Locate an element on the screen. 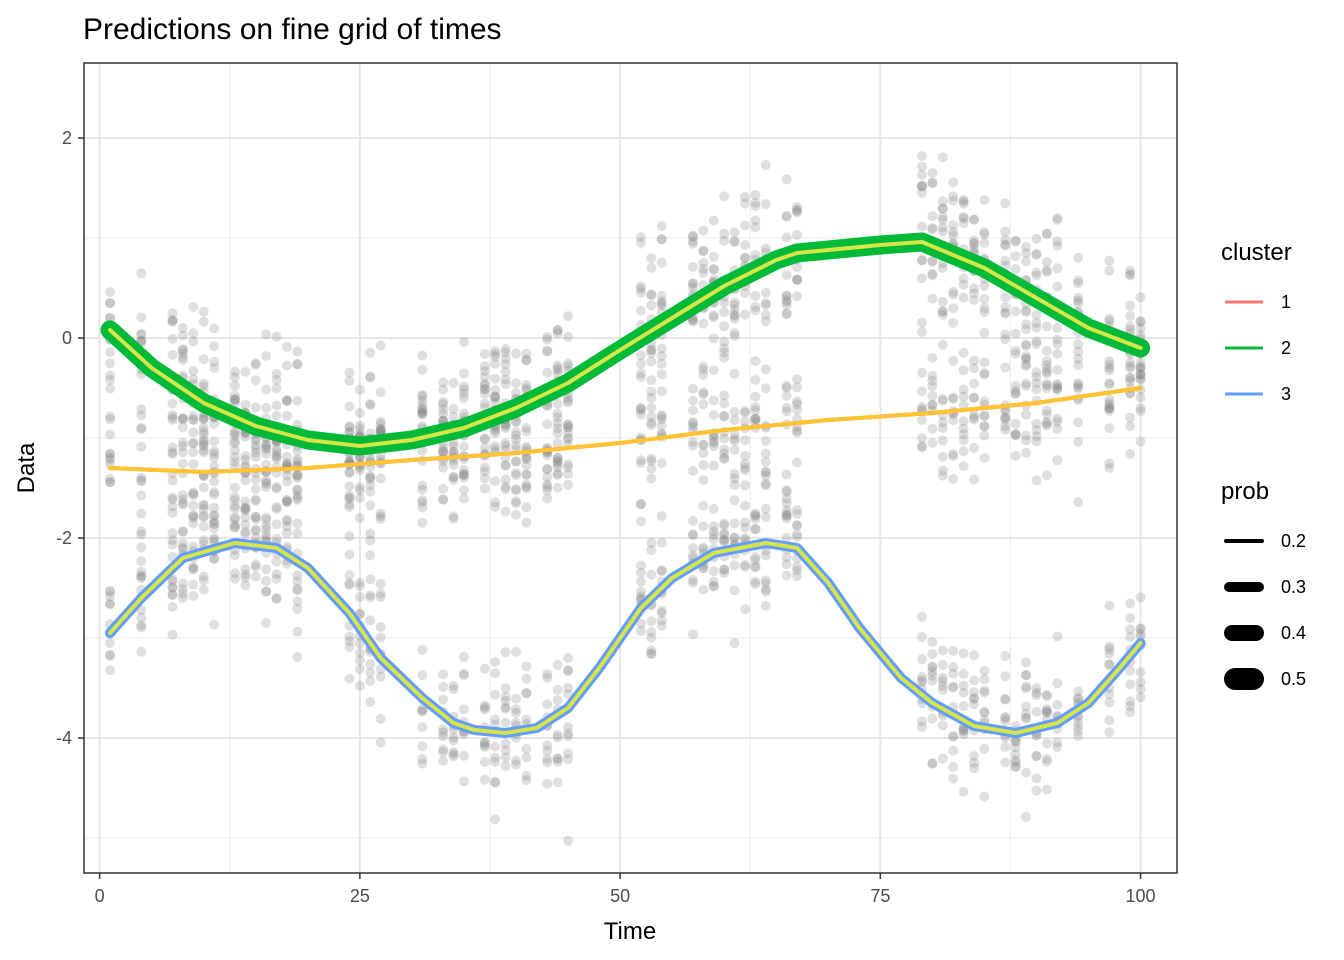  y-axis-ticks: 20-2-4 is located at coordinates (70, 438).